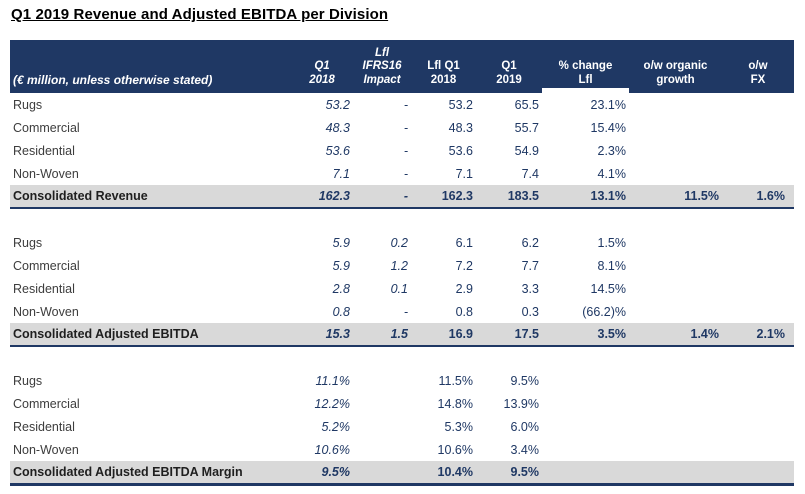 This screenshot has width=805, height=494. Describe the element at coordinates (612, 334) in the screenshot. I see `cell-value: 3.5%` at that location.